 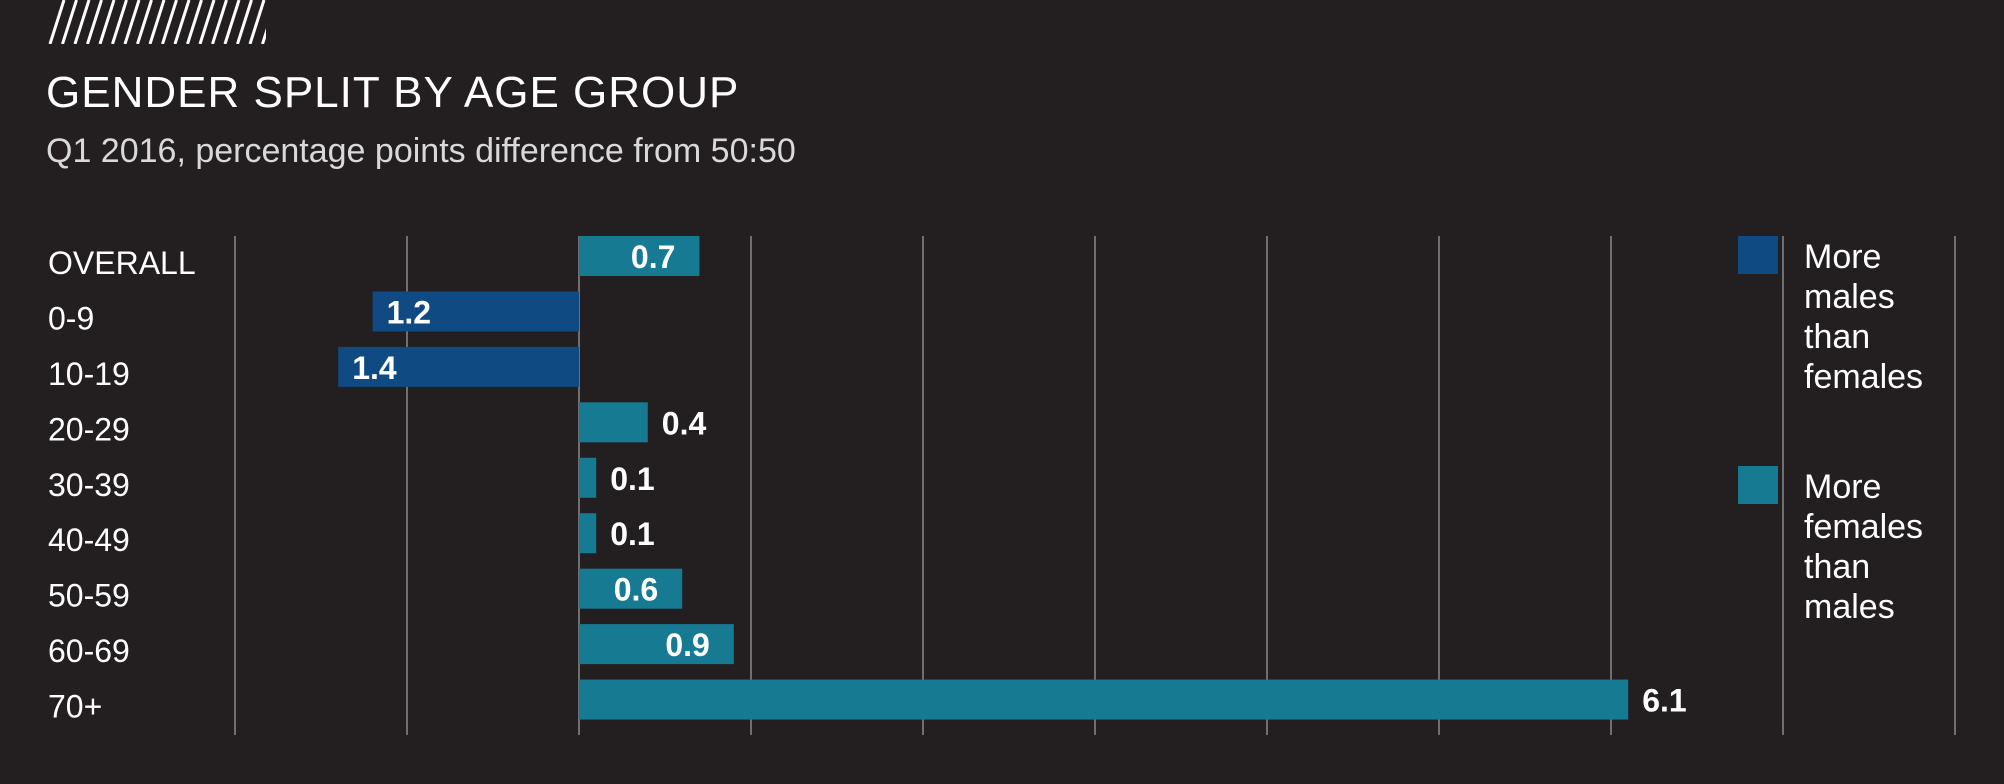 What do you see at coordinates (1863, 547) in the screenshot?
I see `legend-label: More females than males` at bounding box center [1863, 547].